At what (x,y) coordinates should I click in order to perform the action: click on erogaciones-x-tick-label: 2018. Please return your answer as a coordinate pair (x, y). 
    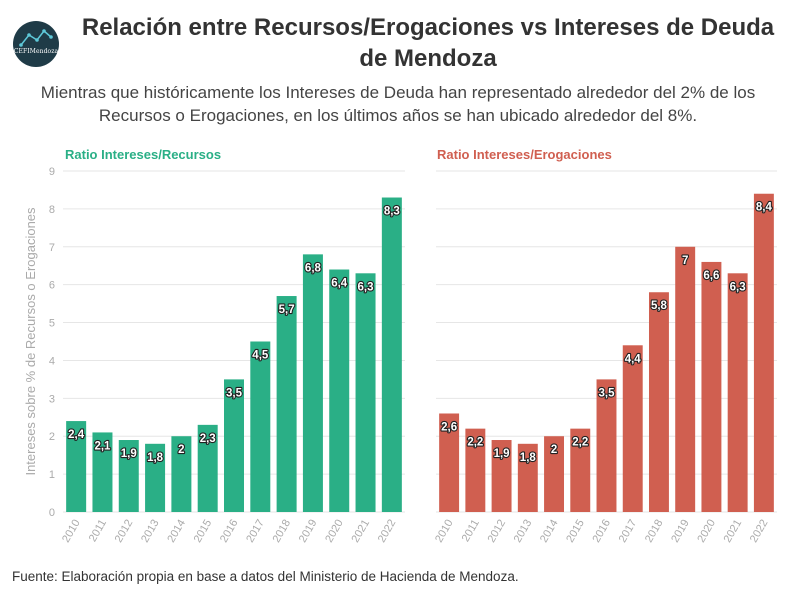
    Looking at the image, I should click on (654, 531).